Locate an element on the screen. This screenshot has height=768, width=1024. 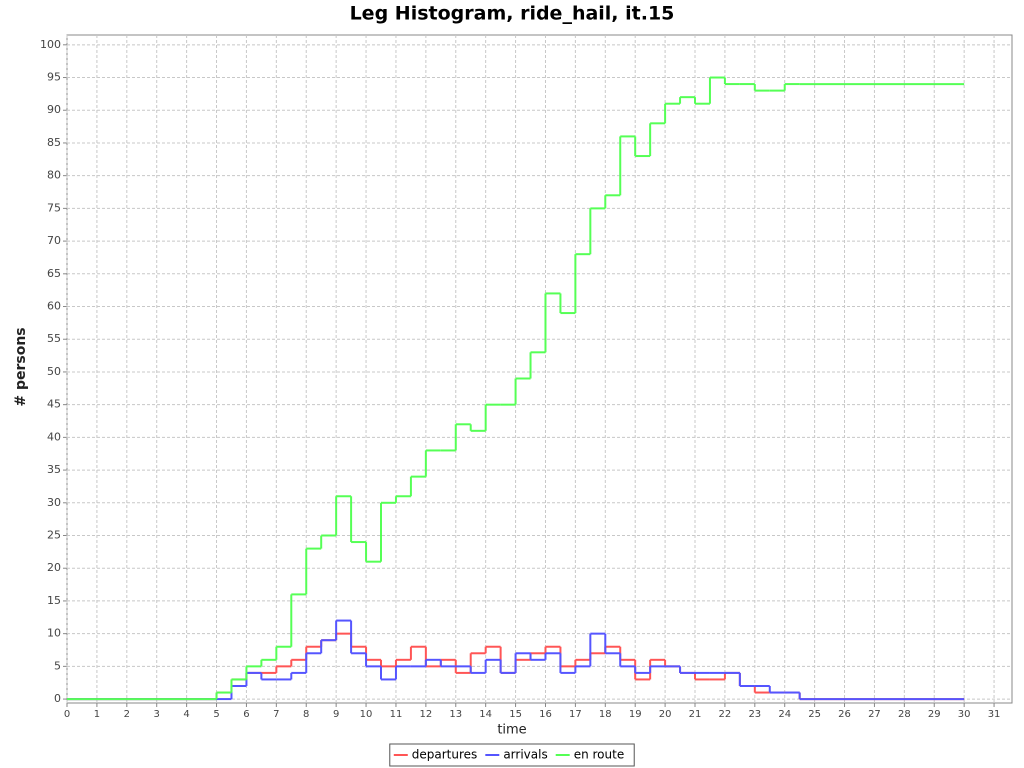
y-tick-label: 55 is located at coordinates (54, 338).